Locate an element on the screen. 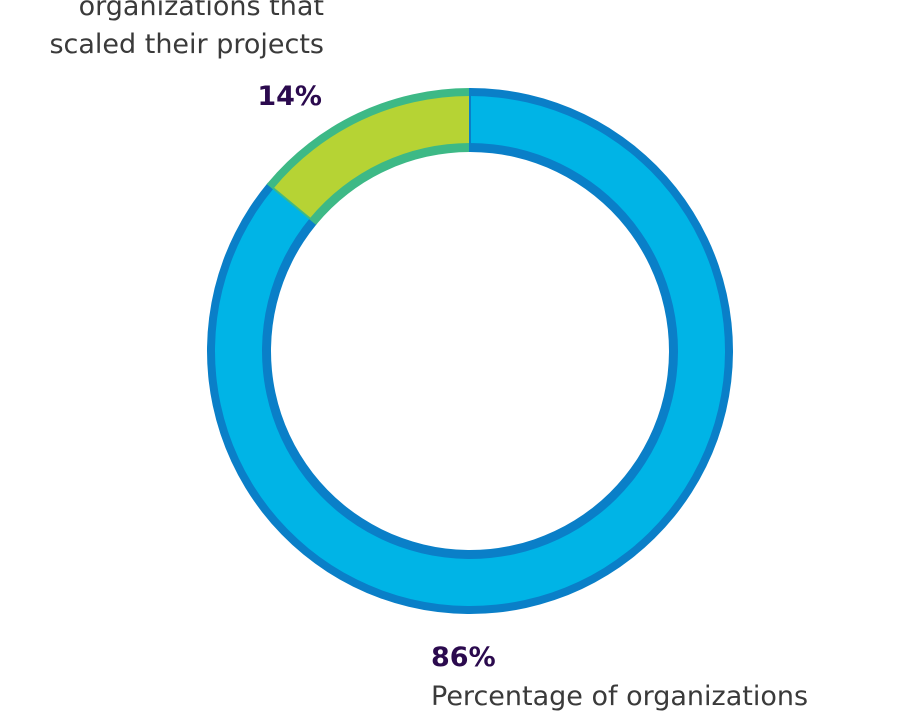  donut-slice-scaled-fill is located at coordinates (371, 157).